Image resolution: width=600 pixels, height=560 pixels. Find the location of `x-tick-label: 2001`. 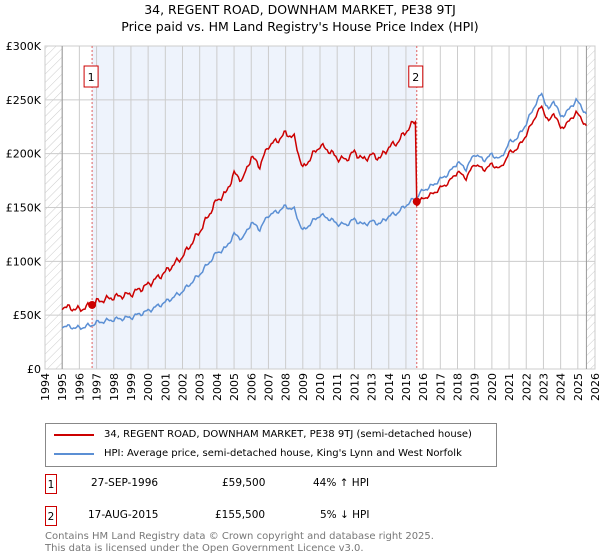

x-tick-label: 2001 is located at coordinates (165, 387).